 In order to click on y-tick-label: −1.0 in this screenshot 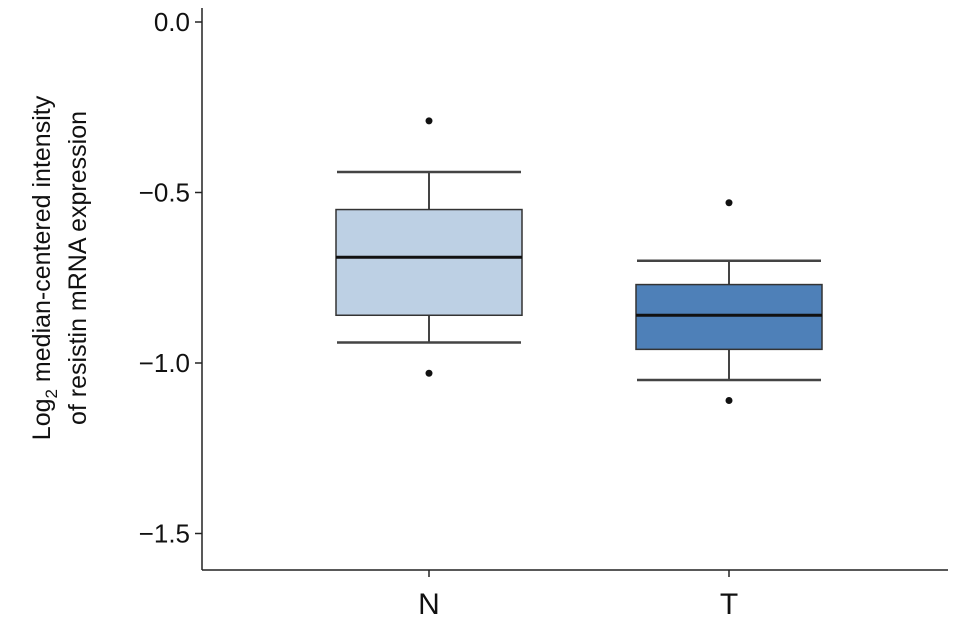, I will do `click(164, 363)`.